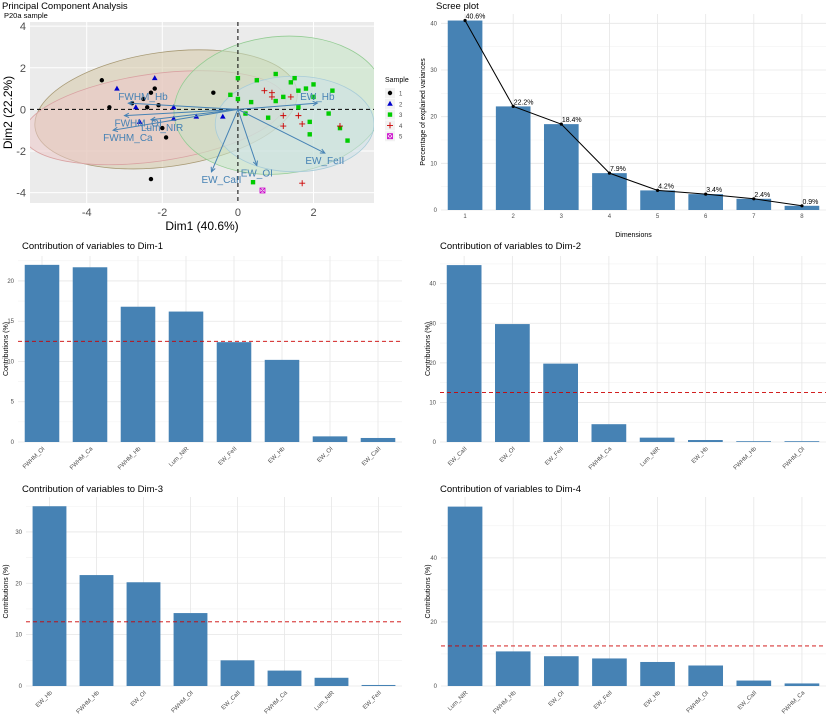 The image size is (830, 721). I want to click on dim3-ylabel: Contributions (%), so click(6, 591).